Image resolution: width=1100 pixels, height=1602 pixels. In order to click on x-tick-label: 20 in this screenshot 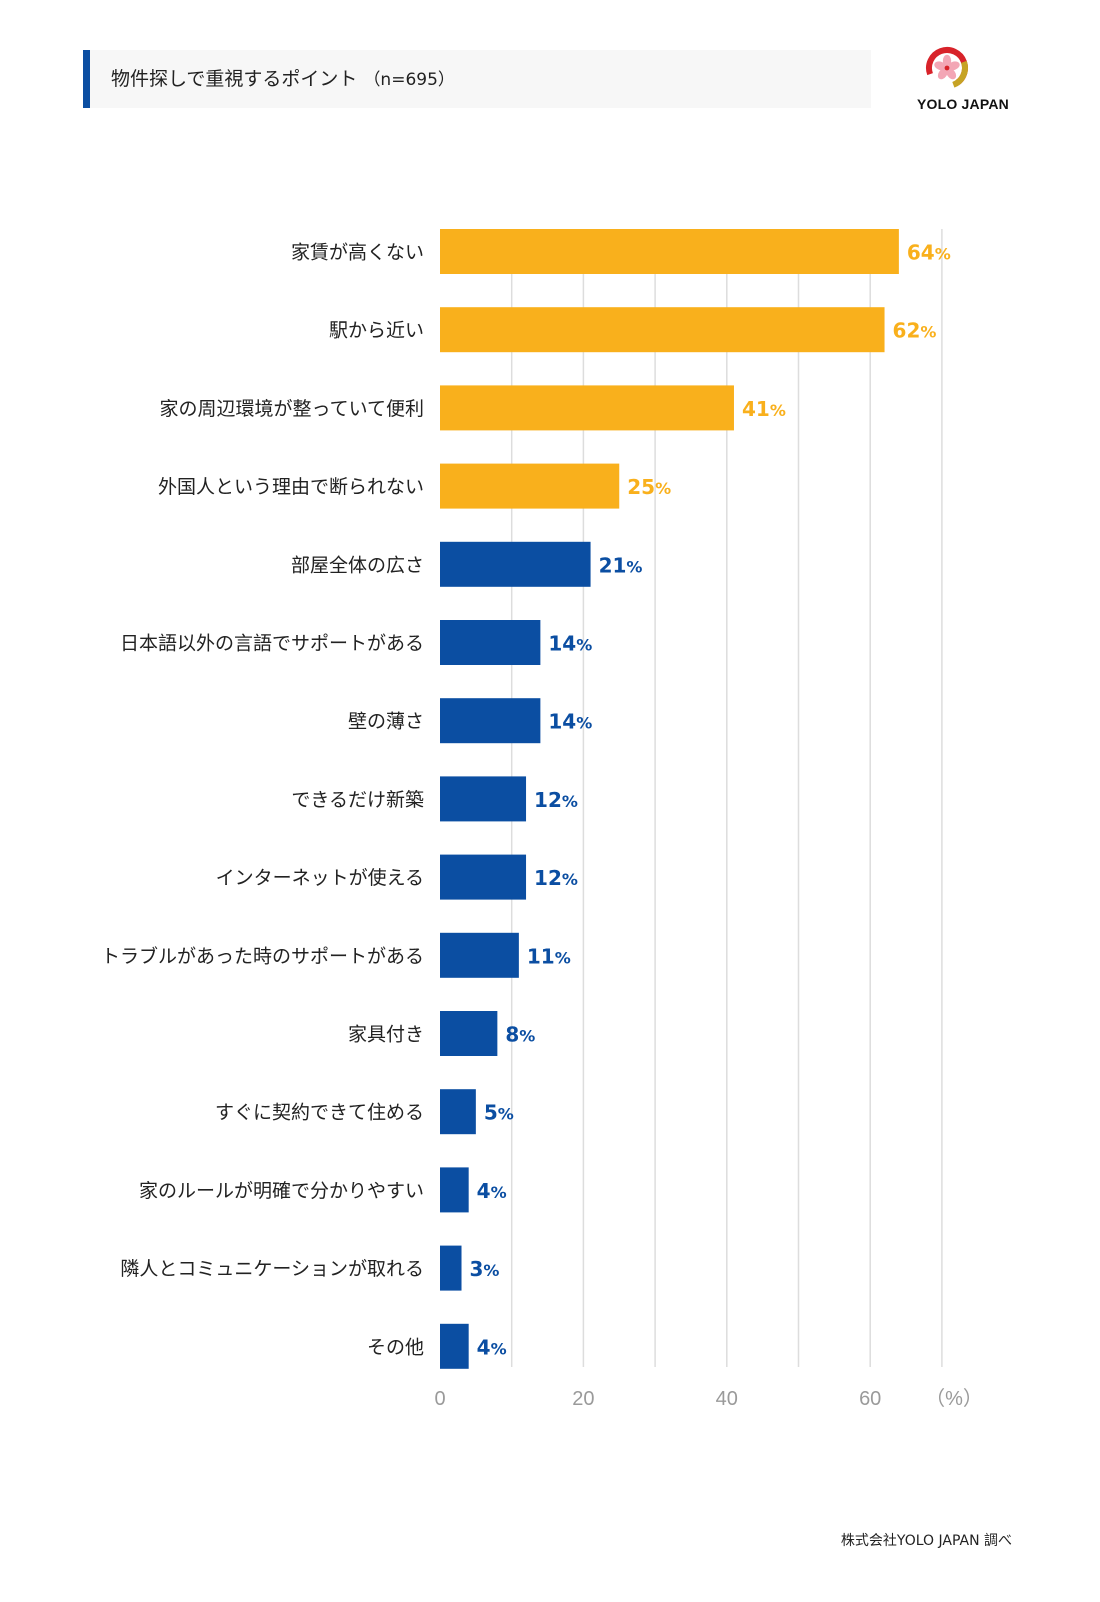, I will do `click(583, 1399)`.